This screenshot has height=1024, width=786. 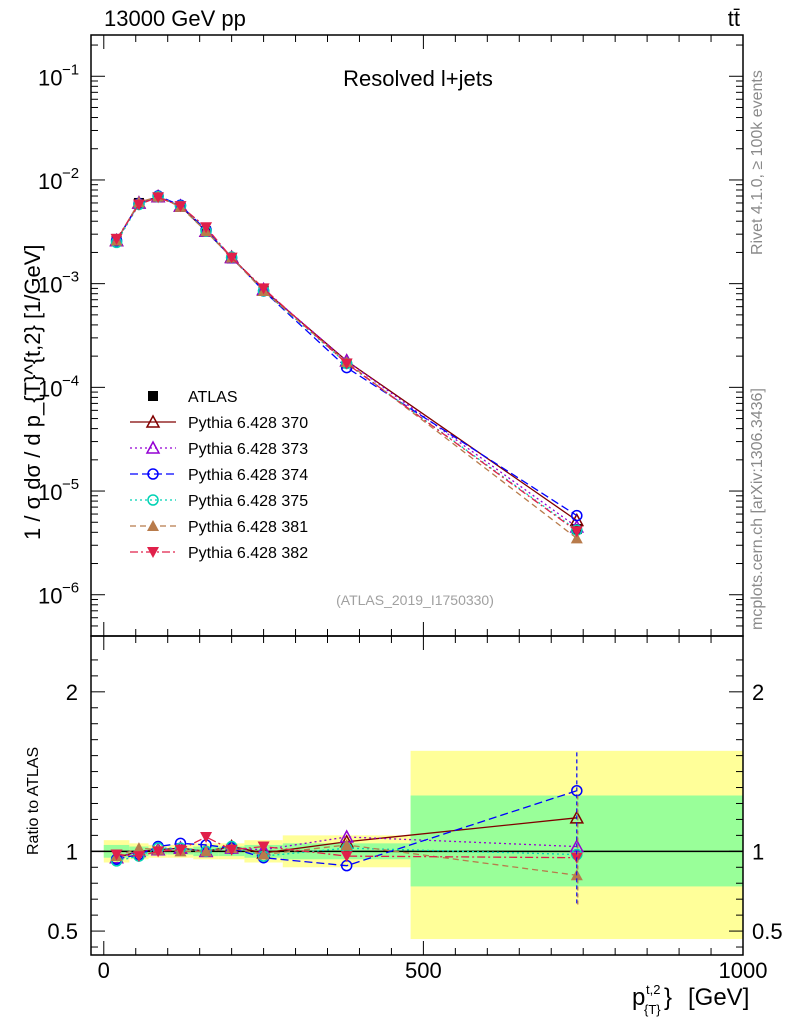 I want to click on legend-entry: Pythia 6.428 370, so click(x=219, y=423).